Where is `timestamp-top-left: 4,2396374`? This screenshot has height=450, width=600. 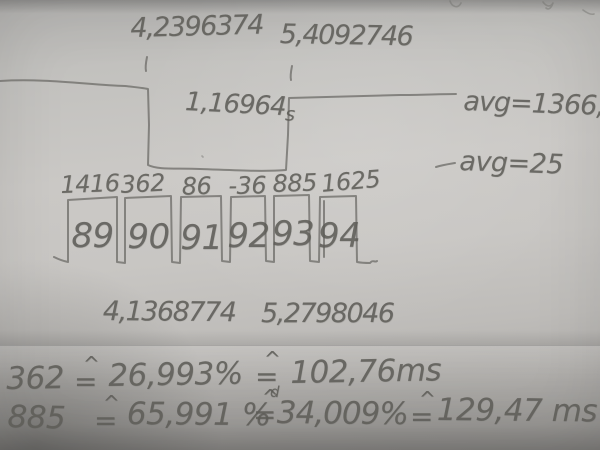
timestamp-top-left: 4,2396374 is located at coordinates (197, 26).